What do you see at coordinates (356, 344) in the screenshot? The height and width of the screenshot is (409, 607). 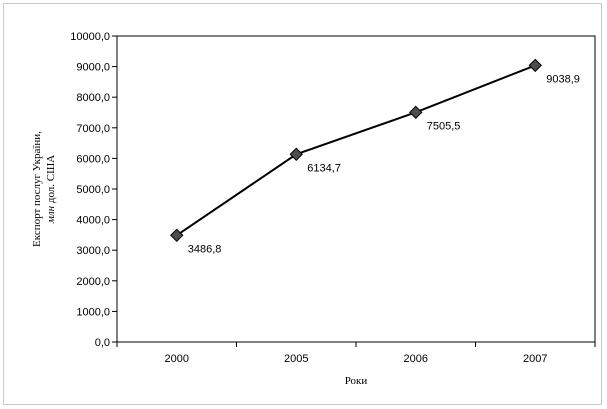 I see `x-axis-ticks` at bounding box center [356, 344].